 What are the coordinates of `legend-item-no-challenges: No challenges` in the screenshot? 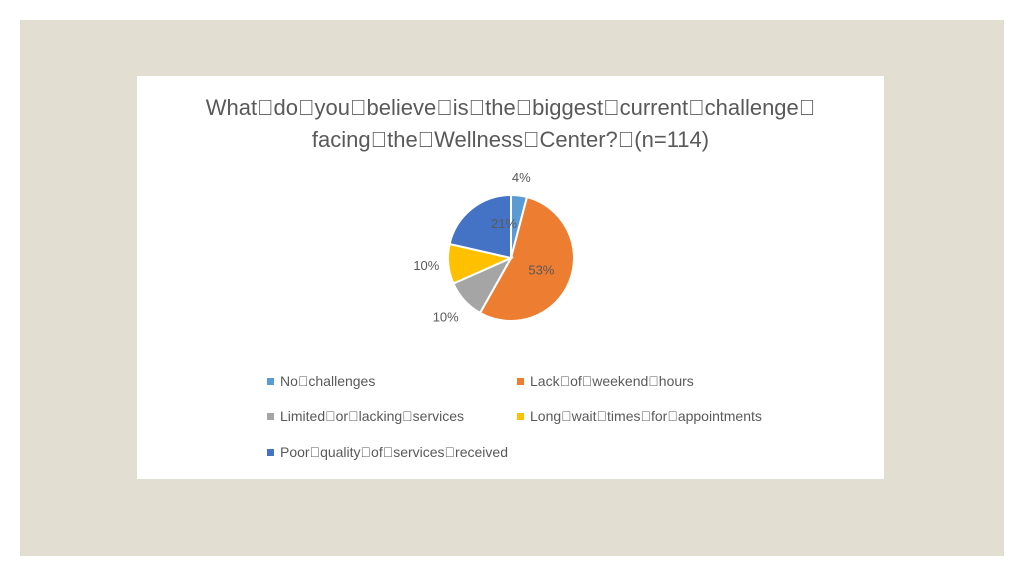 It's located at (321, 381).